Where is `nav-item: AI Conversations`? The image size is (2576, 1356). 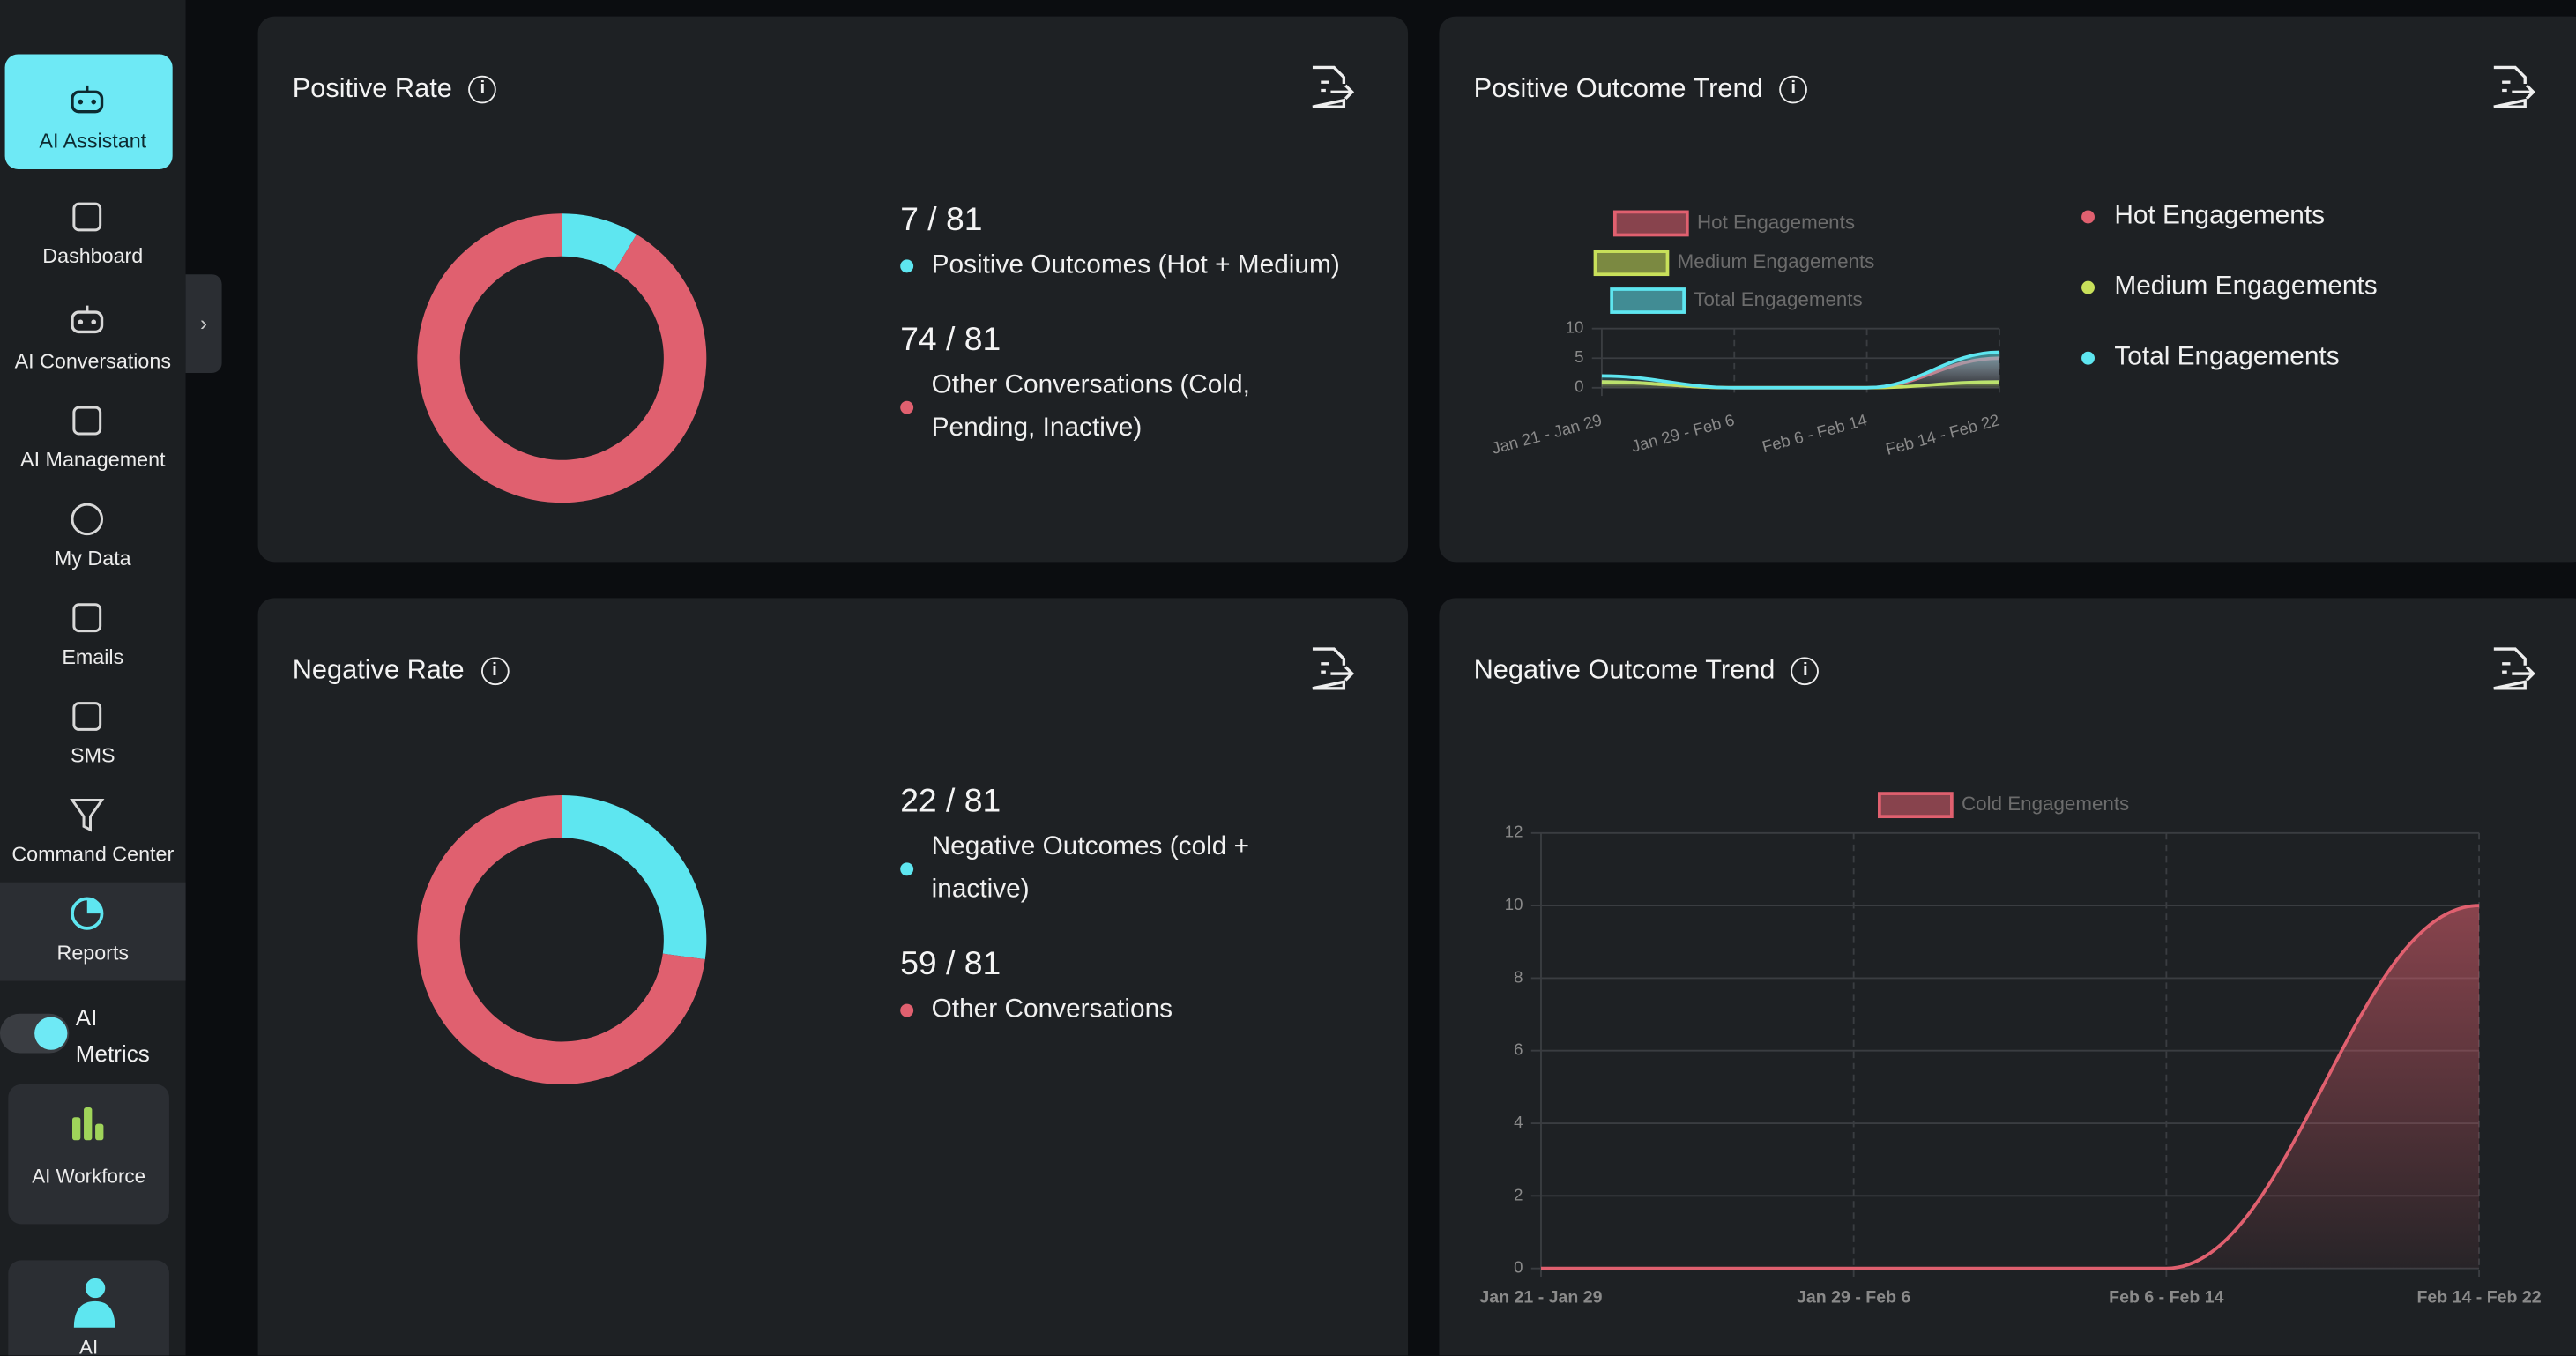
nav-item: AI Conversations is located at coordinates (92, 361).